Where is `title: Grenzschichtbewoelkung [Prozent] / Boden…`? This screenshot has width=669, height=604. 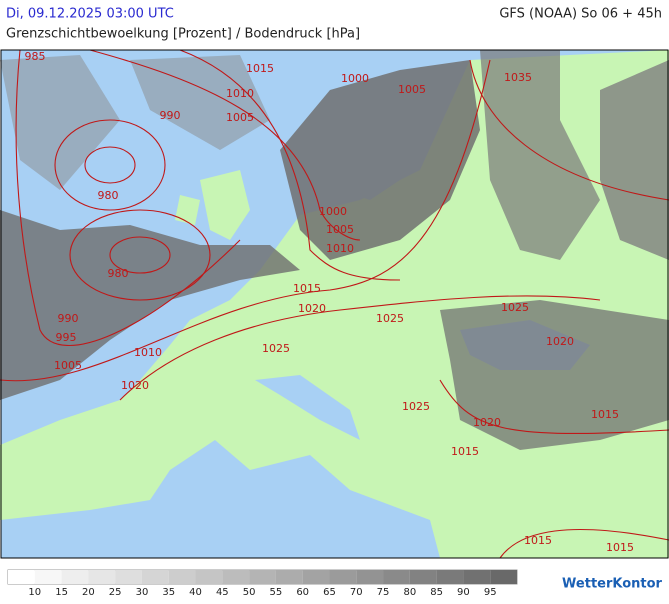
title: Grenzschichtbewoelkung [Prozent] / Boden… is located at coordinates (183, 34).